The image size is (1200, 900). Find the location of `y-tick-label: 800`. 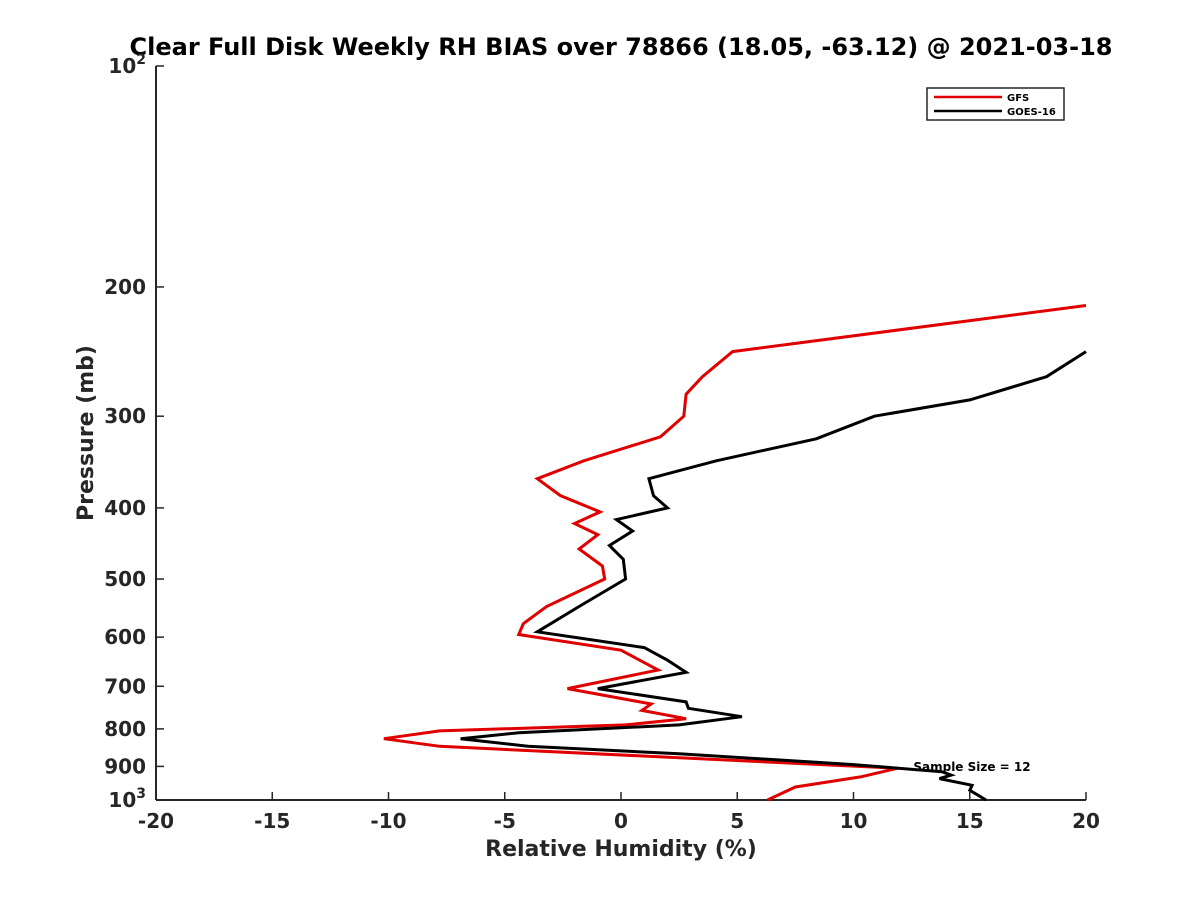

y-tick-label: 800 is located at coordinates (125, 729).